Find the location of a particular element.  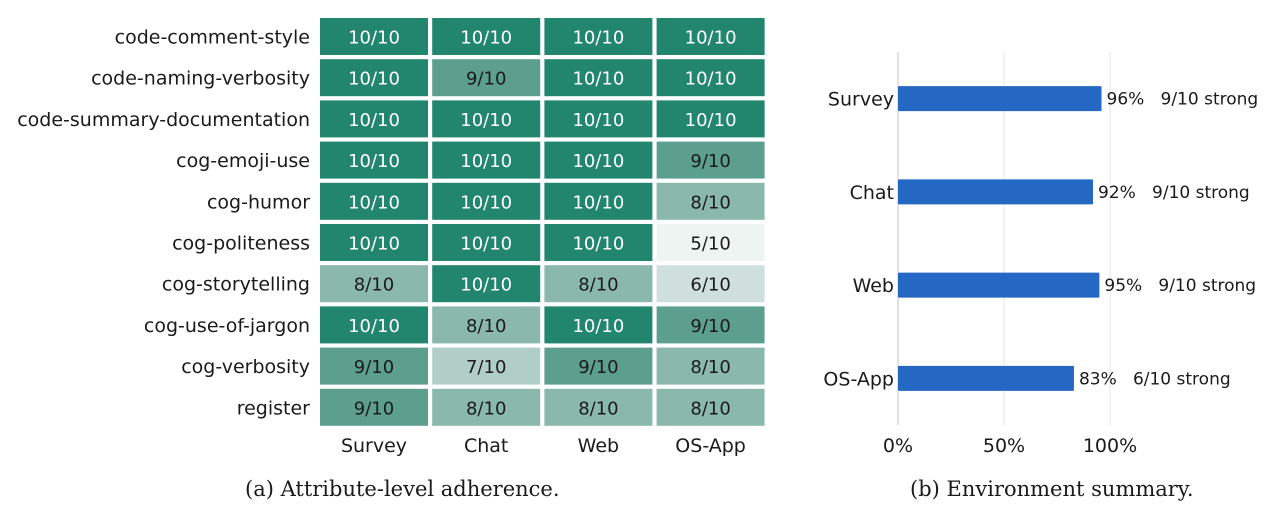

row-label: code-naming-verbosity is located at coordinates (200, 79).